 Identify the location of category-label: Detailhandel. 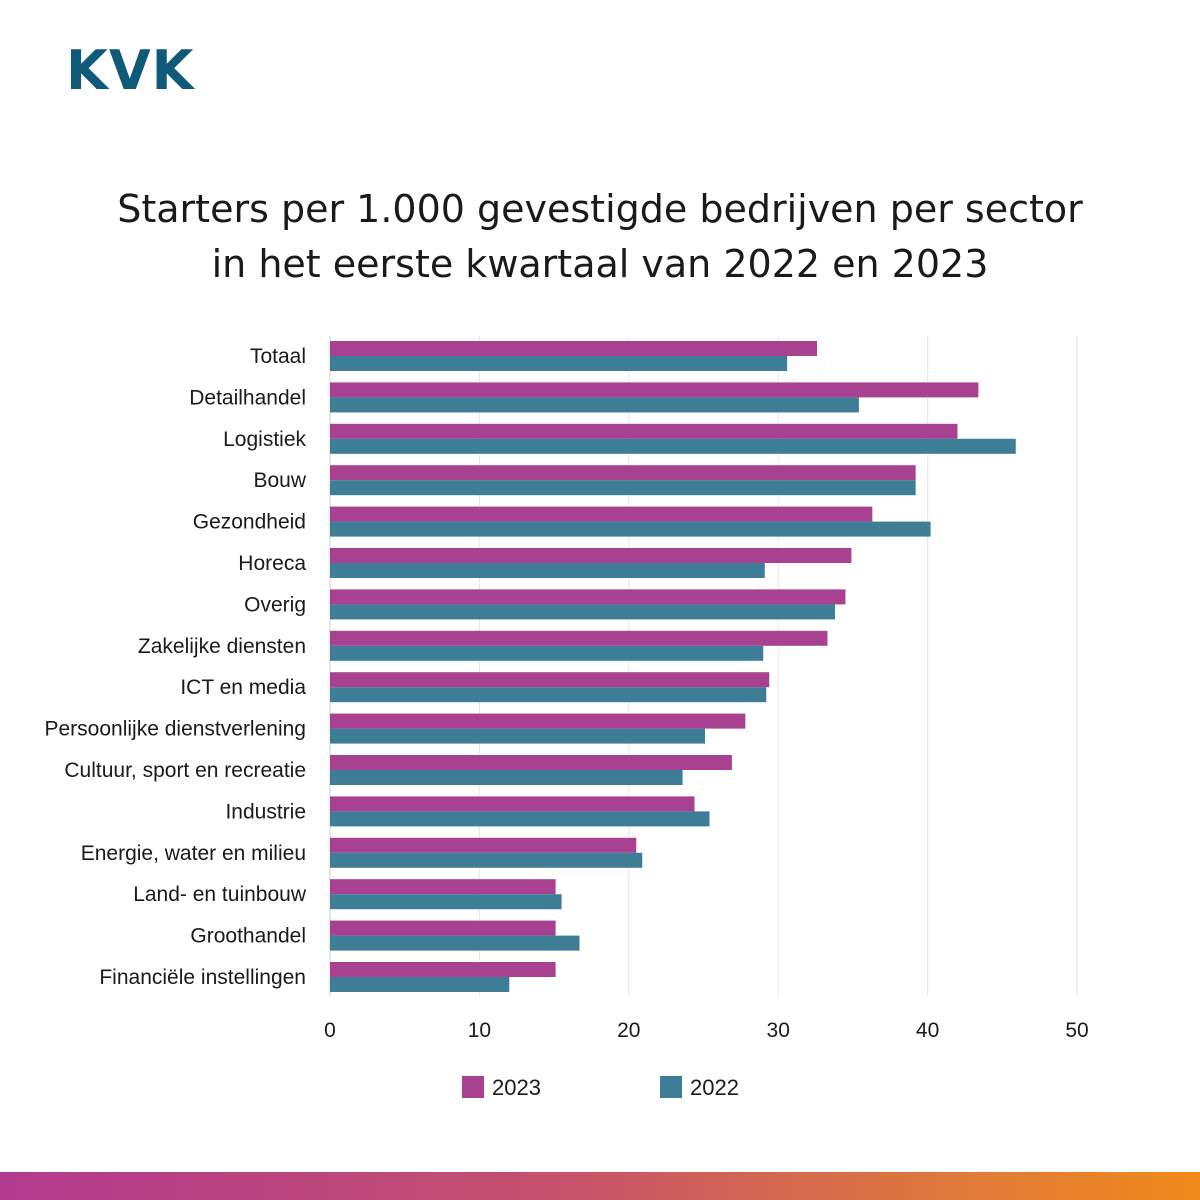
(247, 397).